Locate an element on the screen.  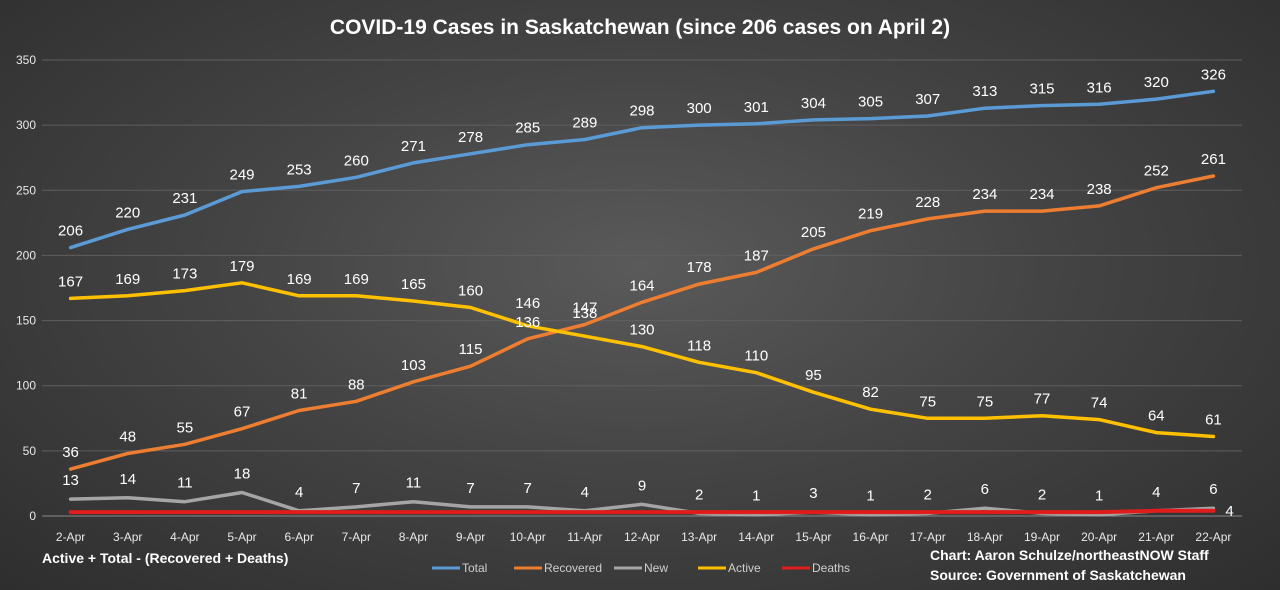
data-label-total: 271 is located at coordinates (413, 146).